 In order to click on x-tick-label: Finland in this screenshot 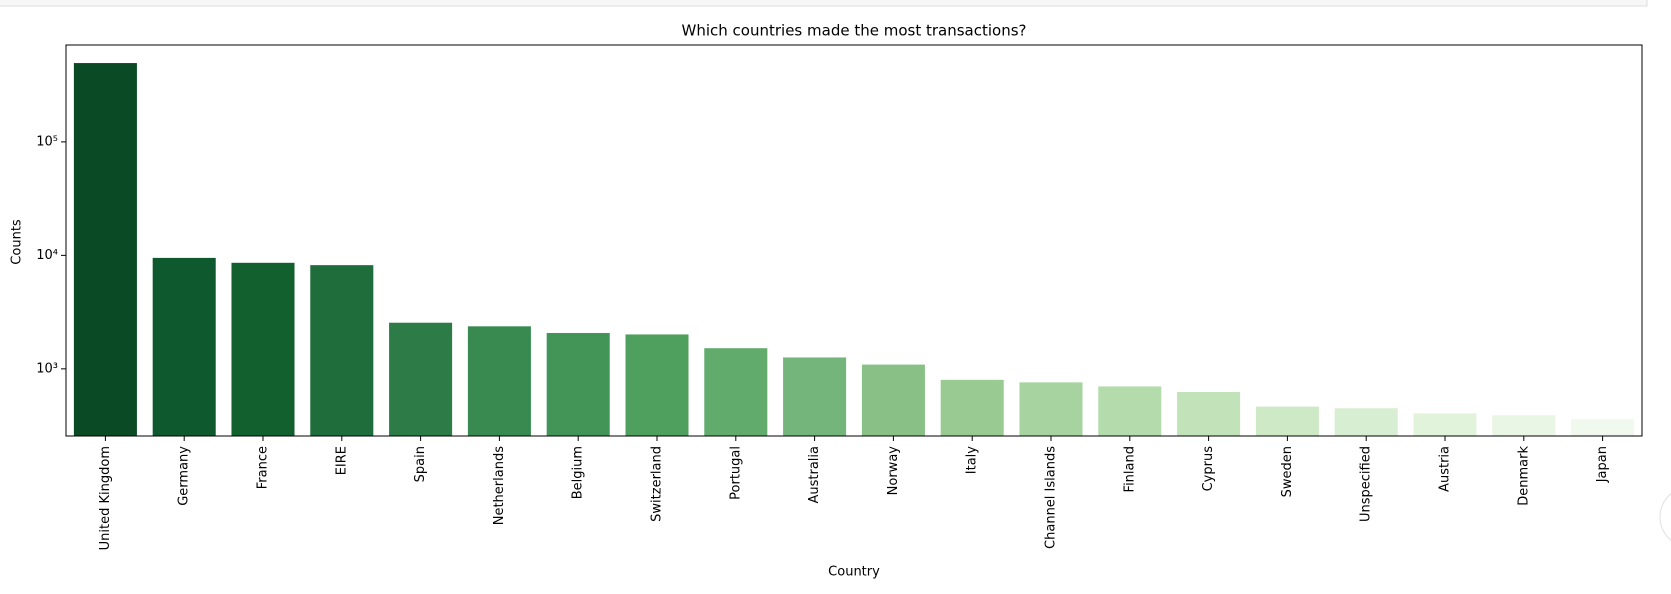, I will do `click(1129, 469)`.